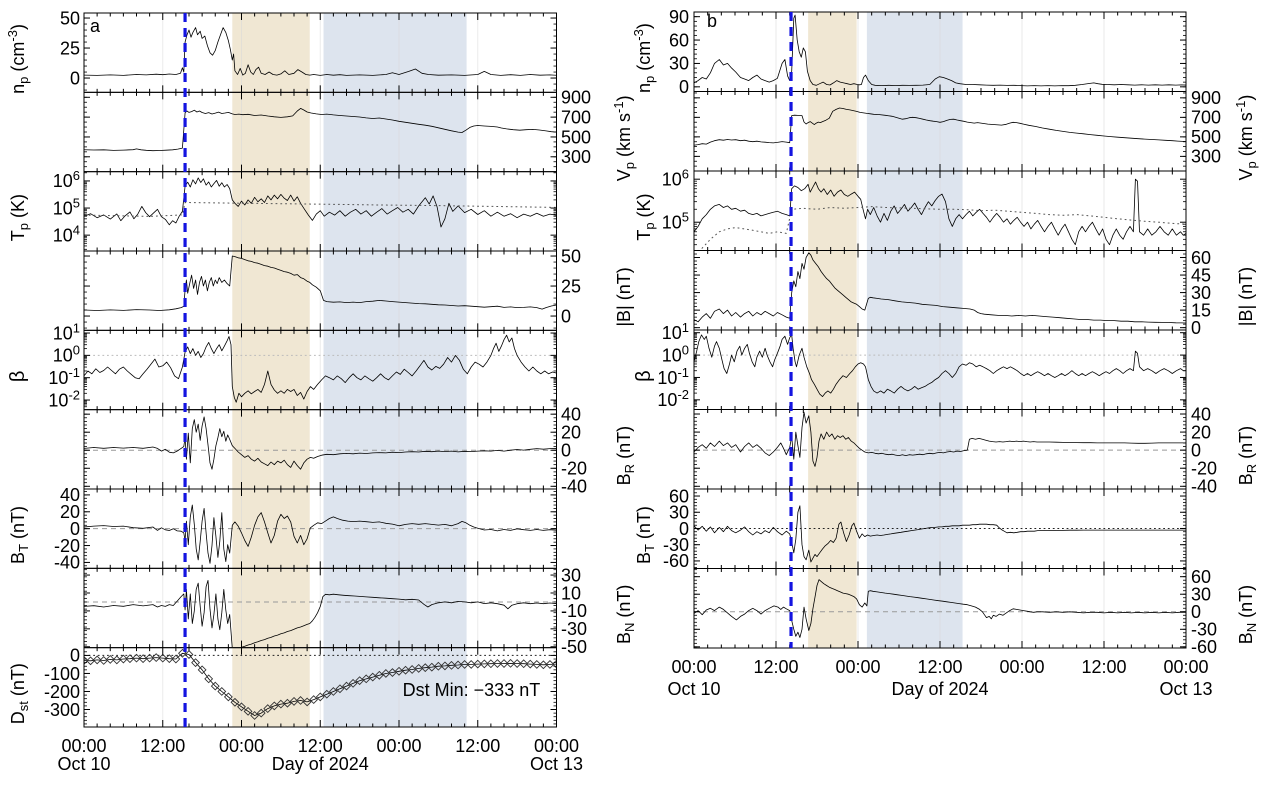  Describe the element at coordinates (712, 21) in the screenshot. I see `panel-letter-b: b` at that location.